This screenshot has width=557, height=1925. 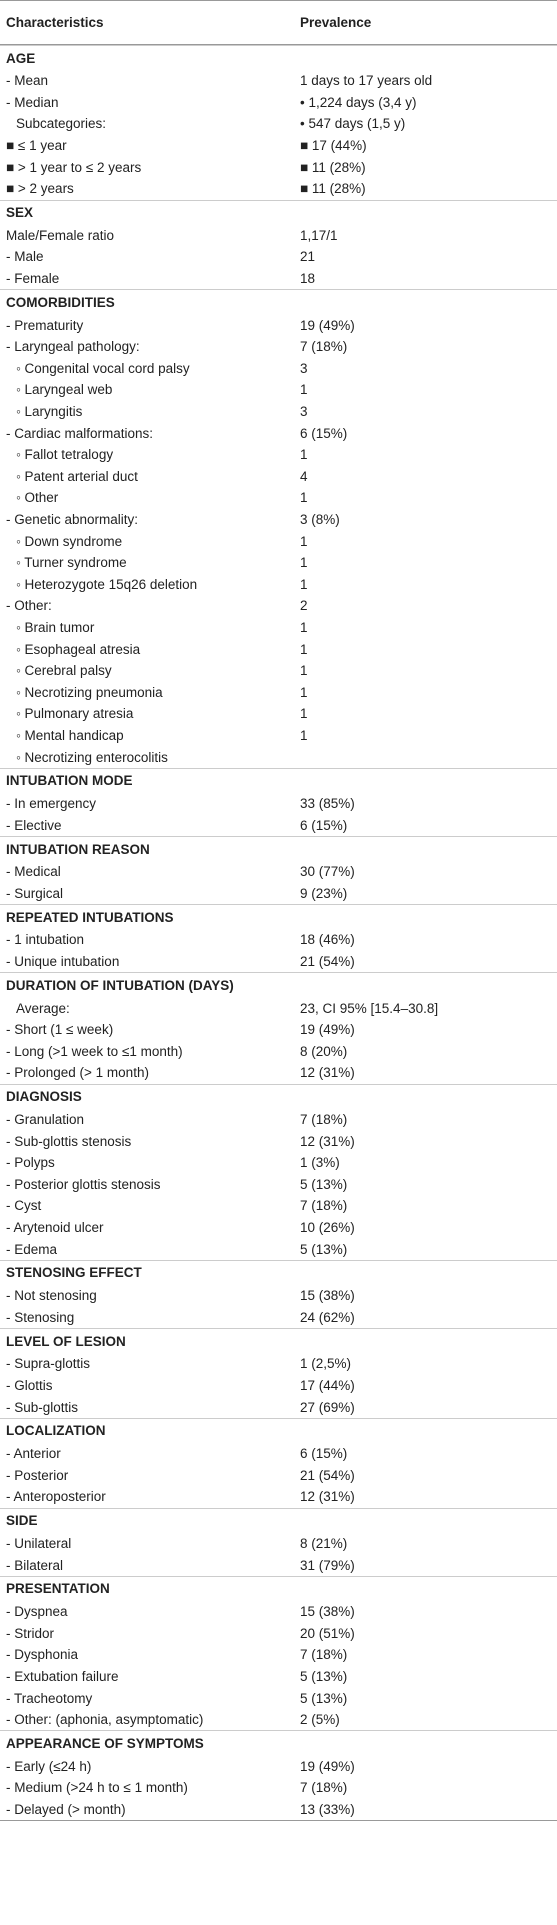 I want to click on value-cell: 30 (77%), so click(x=327, y=872).